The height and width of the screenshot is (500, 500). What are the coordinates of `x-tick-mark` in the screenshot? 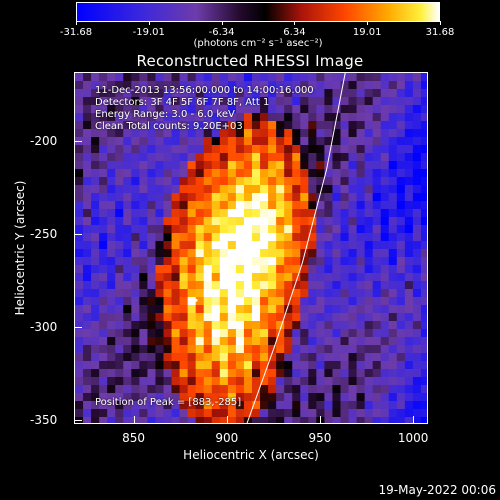 It's located at (414, 420).